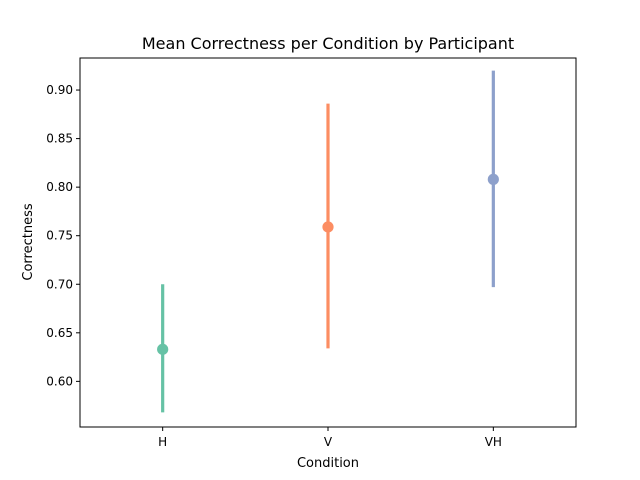 Image resolution: width=640 pixels, height=480 pixels. What do you see at coordinates (59, 381) in the screenshot?
I see `y-tick-label: 0.60` at bounding box center [59, 381].